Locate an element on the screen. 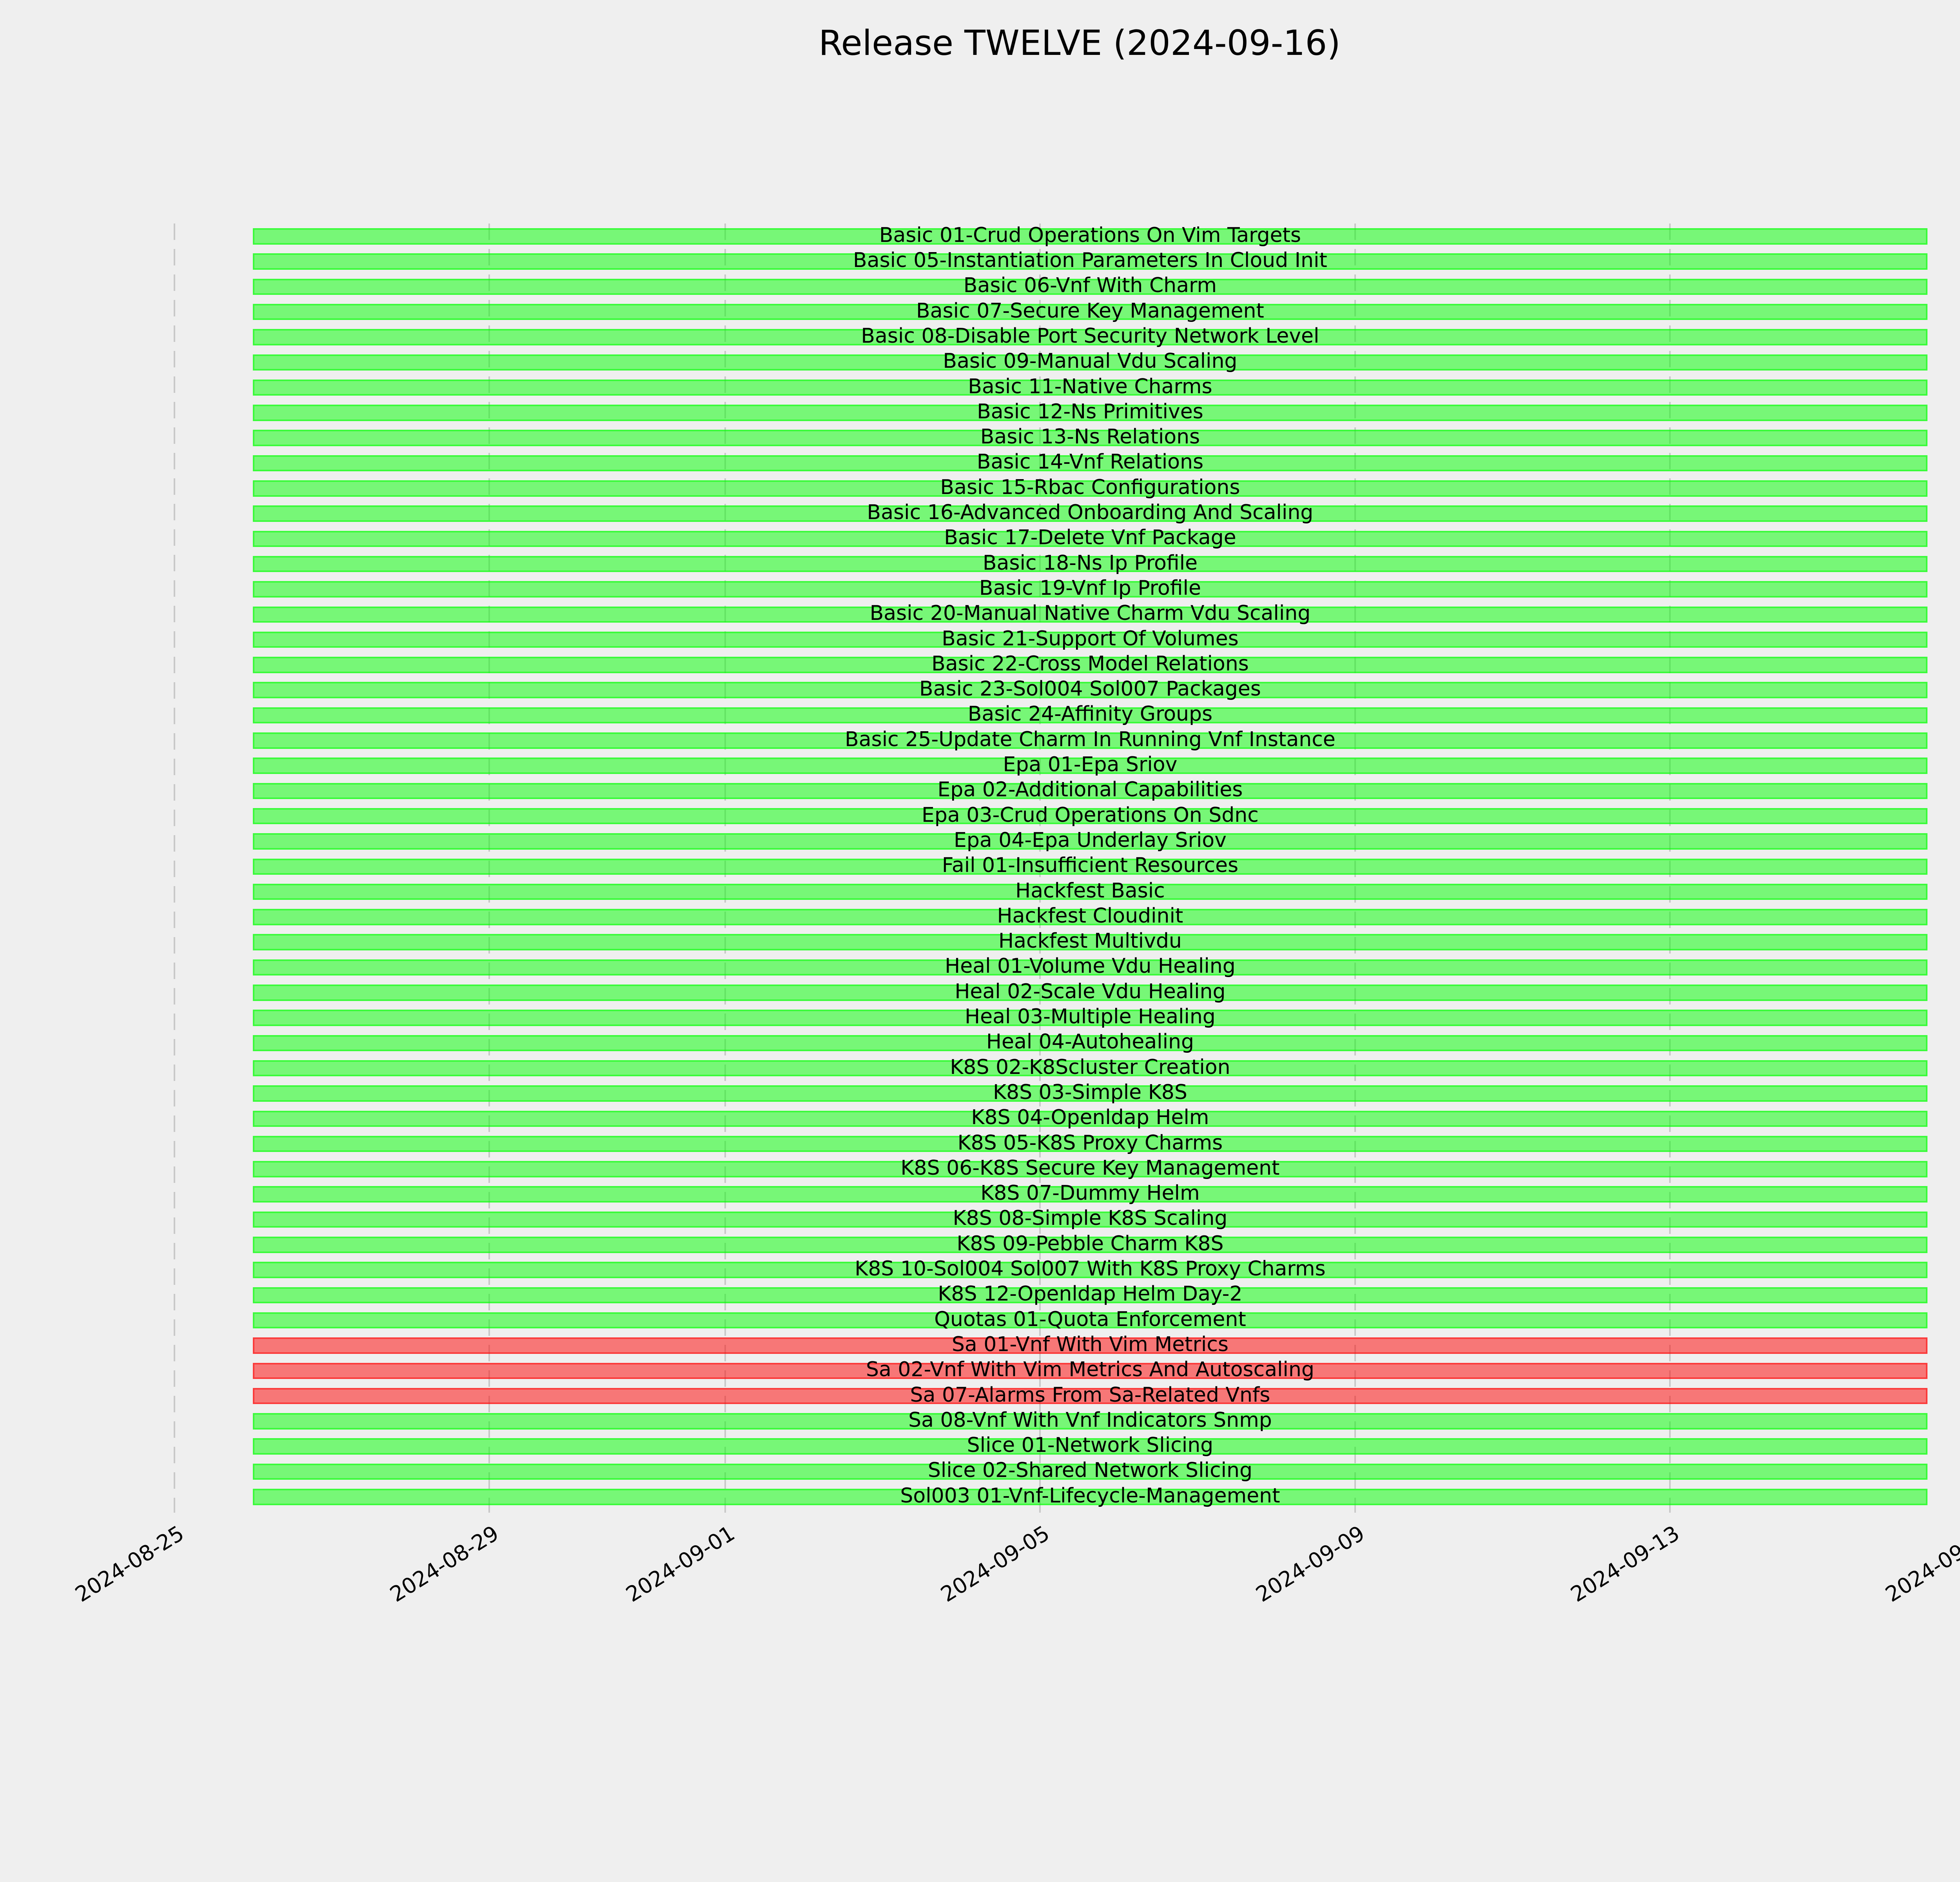 The image size is (1960, 1882). task-bar-label: Basic 17-Delete Vnf Package is located at coordinates (1090, 538).